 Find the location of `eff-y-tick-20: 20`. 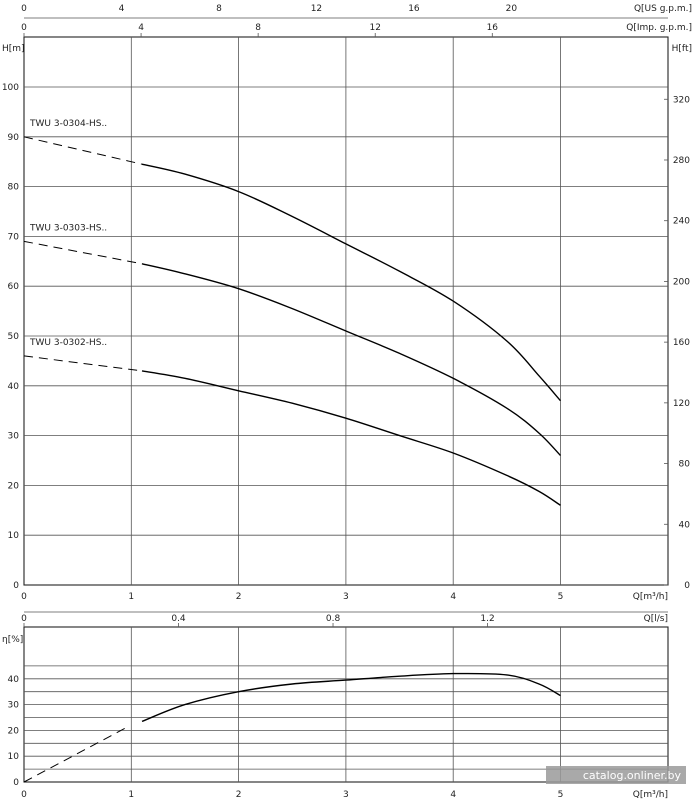

eff-y-tick-20: 20 is located at coordinates (14, 731).